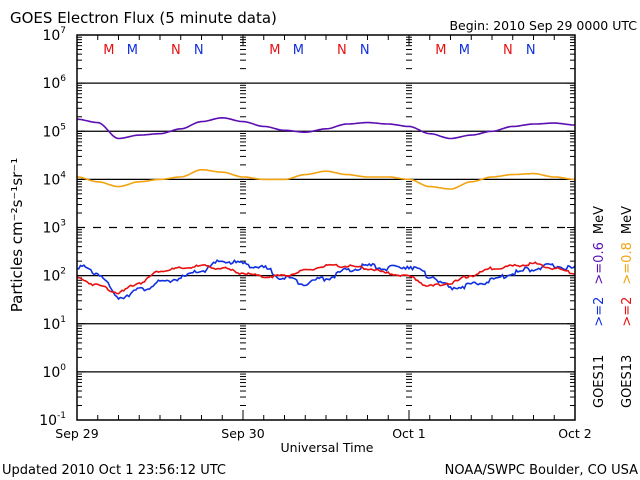  What do you see at coordinates (54, 372) in the screenshot?
I see `y-tick-label: 10⁰` at bounding box center [54, 372].